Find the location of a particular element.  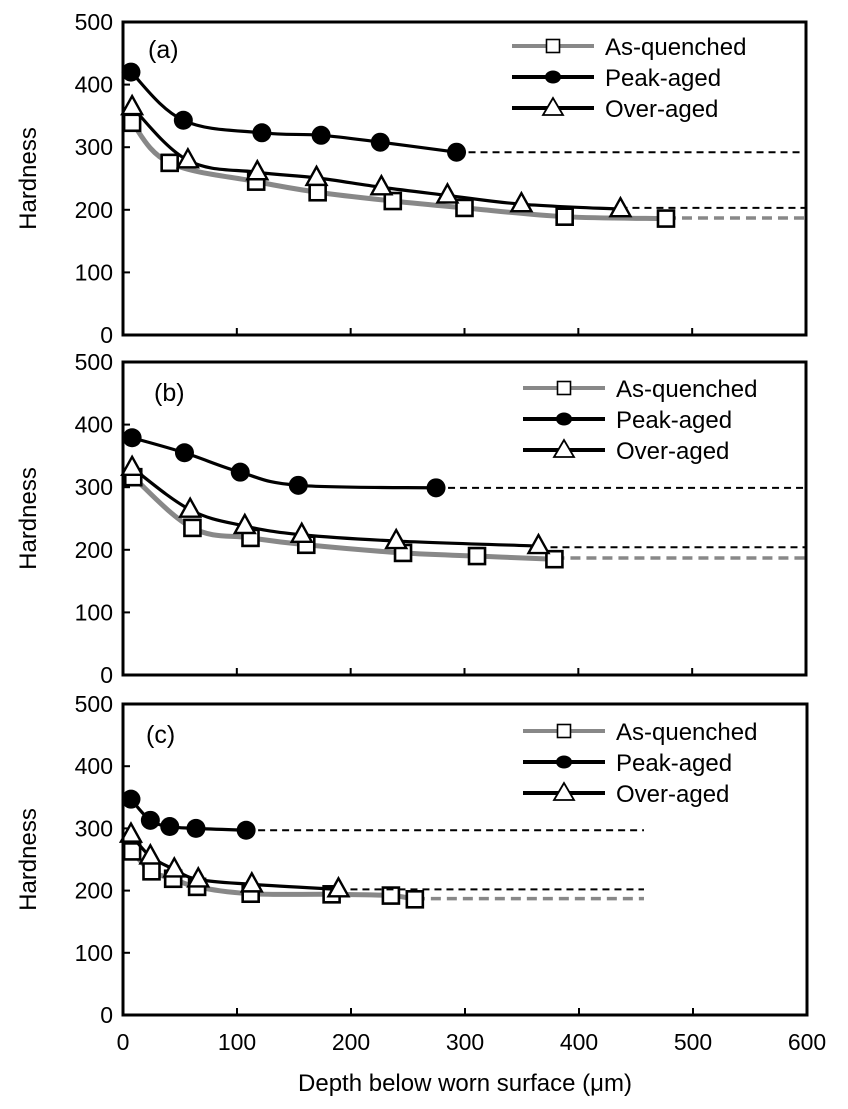

x-axis-title: Depth below worn surface (μm) is located at coordinates (465, 1083).